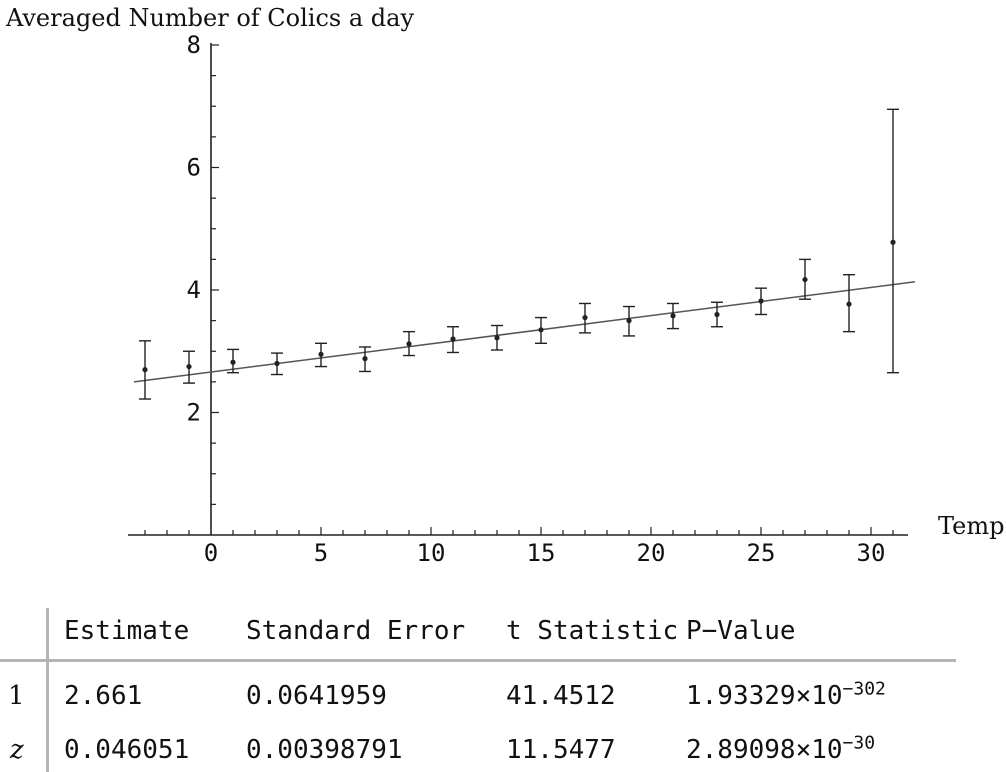 The height and width of the screenshot is (772, 1006). I want to click on x-tick-label: 20, so click(651, 553).